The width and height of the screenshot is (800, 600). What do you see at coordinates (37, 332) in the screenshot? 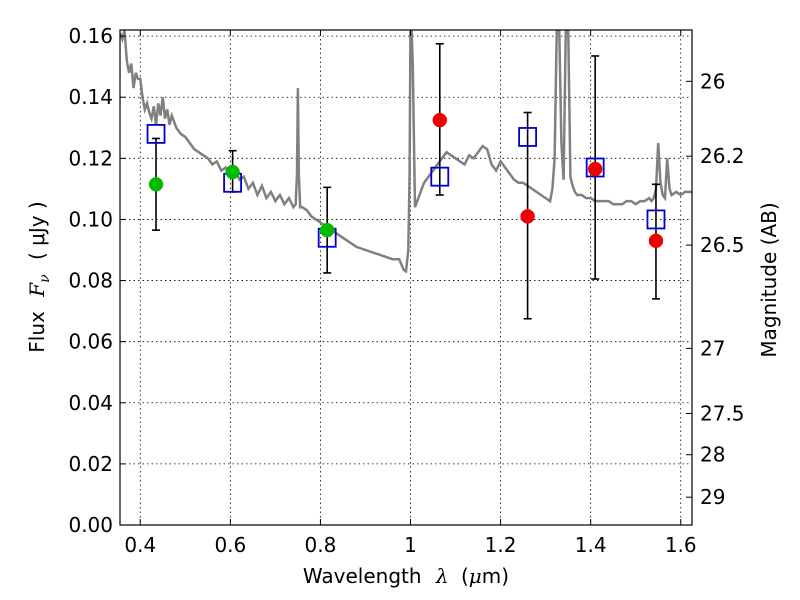
I see `y-axis-label-text: Flux` at bounding box center [37, 332].